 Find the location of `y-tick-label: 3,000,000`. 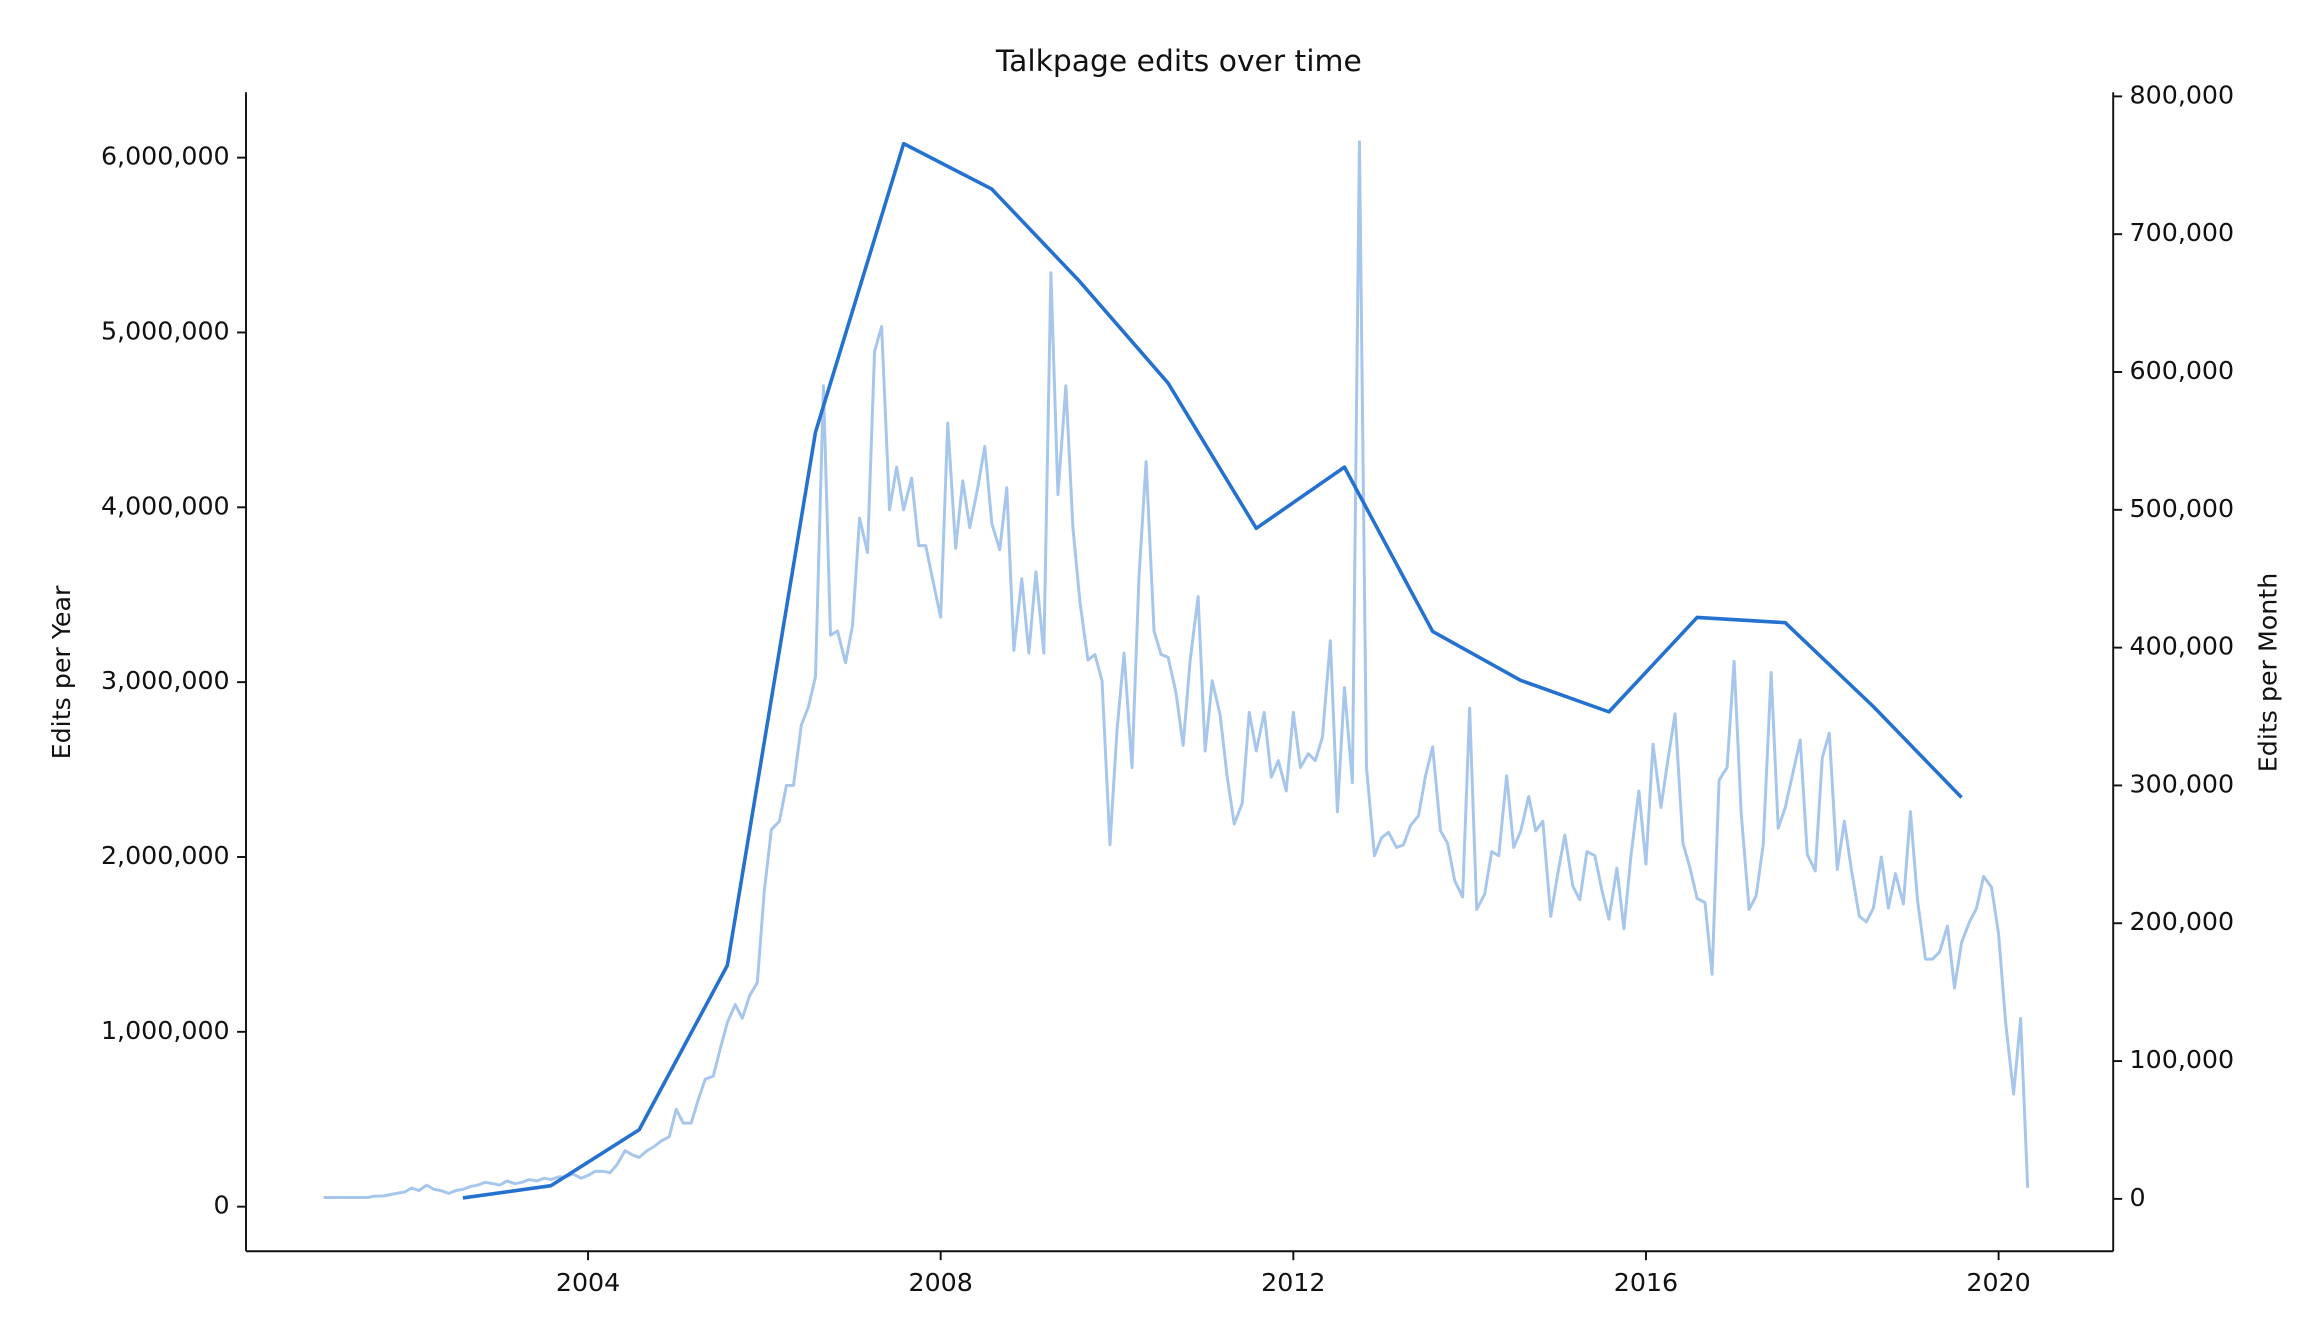

y-tick-label: 3,000,000 is located at coordinates (165, 680).